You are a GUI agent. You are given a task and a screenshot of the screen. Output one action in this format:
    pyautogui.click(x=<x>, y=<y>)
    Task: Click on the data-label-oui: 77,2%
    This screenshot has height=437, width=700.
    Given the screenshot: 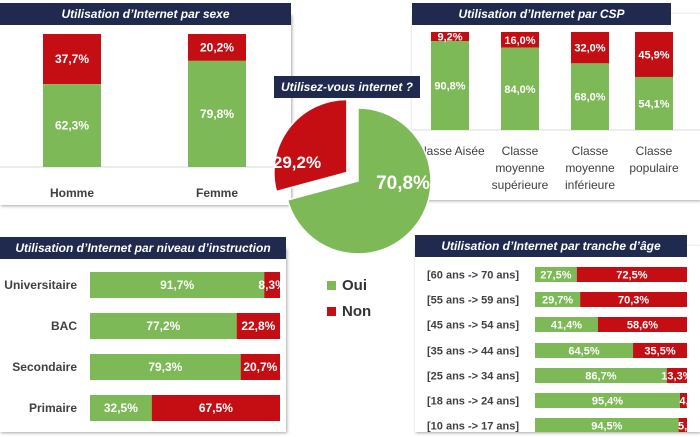 What is the action you would take?
    pyautogui.click(x=163, y=326)
    